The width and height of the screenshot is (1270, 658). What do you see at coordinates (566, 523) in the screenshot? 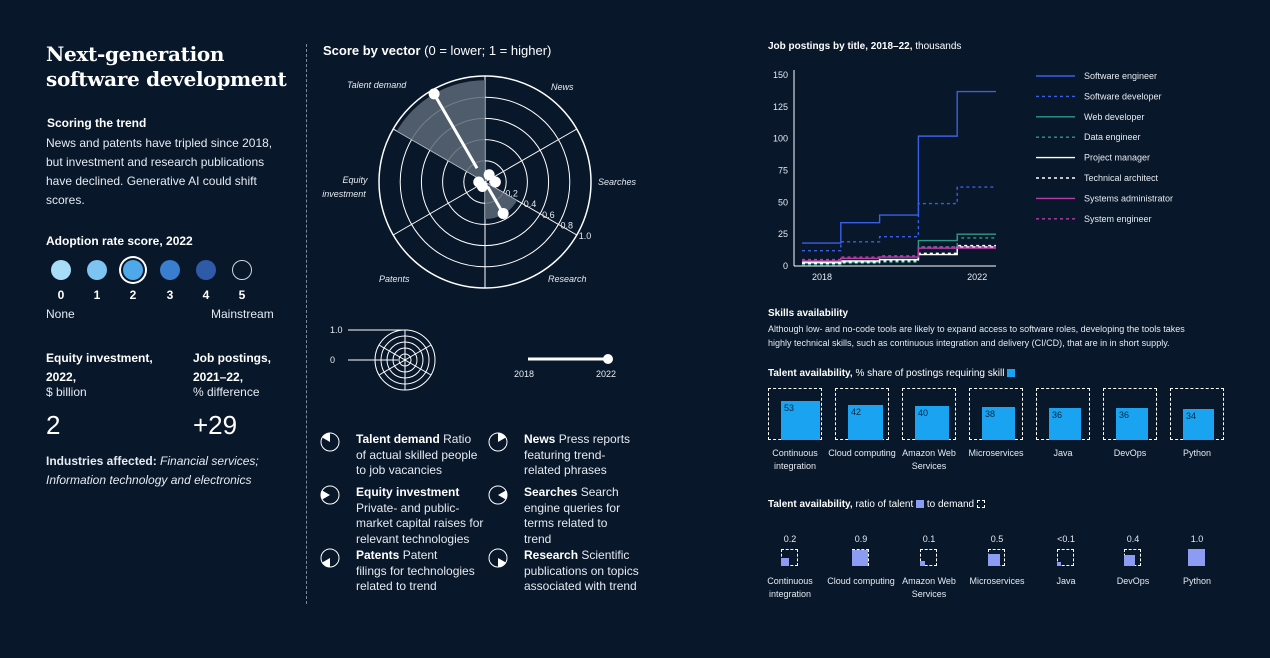
I see `legend-l3-3: terms related to` at bounding box center [566, 523].